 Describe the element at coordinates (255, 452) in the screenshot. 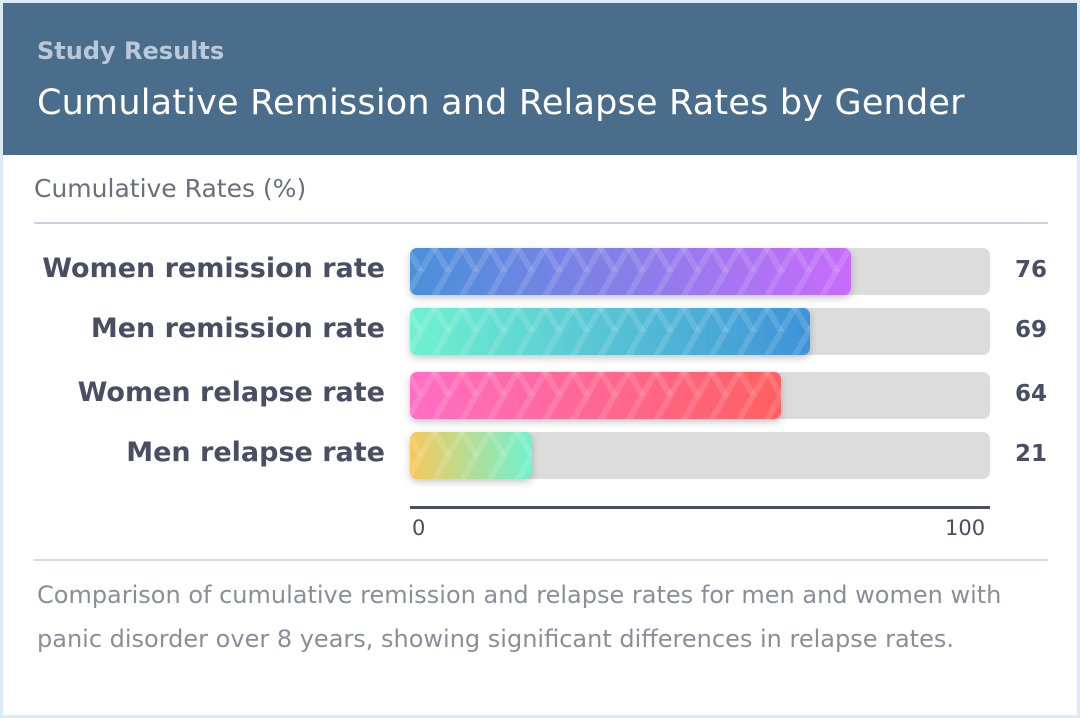

I see `bar-label: Men relapse rate` at that location.